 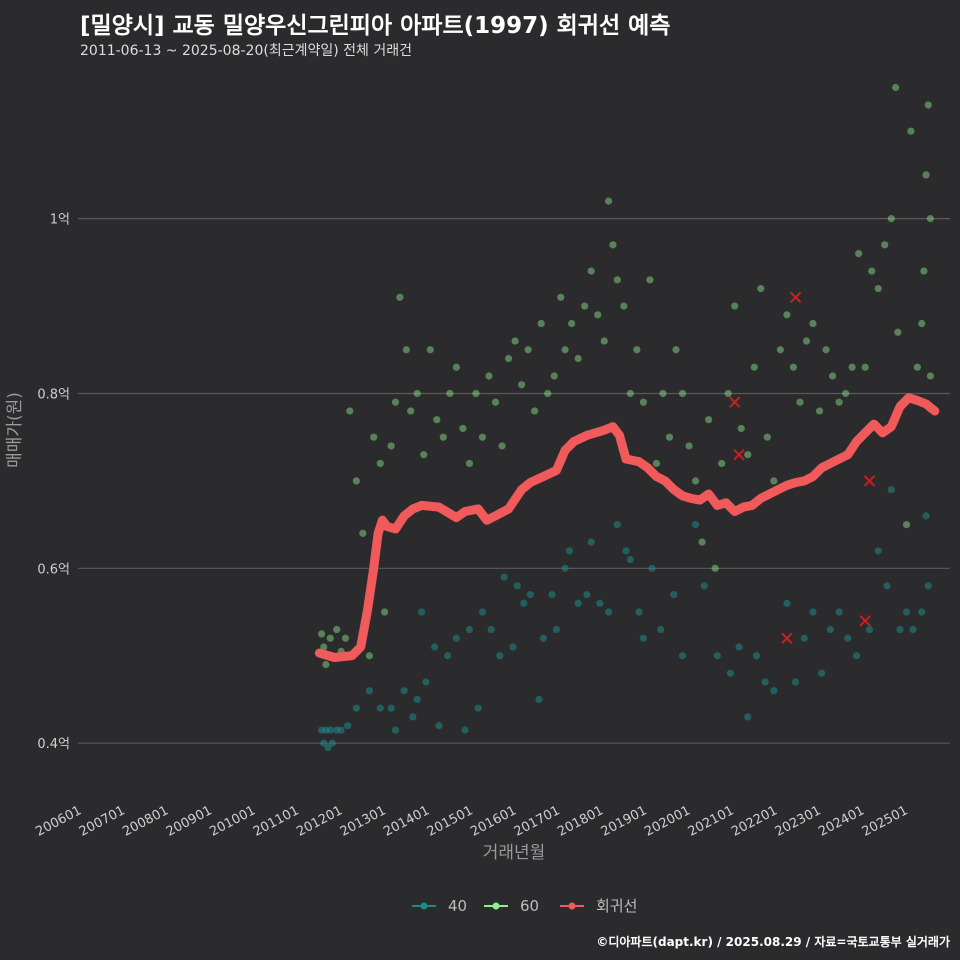 I want to click on x-tick-label: 202501, so click(x=885, y=821).